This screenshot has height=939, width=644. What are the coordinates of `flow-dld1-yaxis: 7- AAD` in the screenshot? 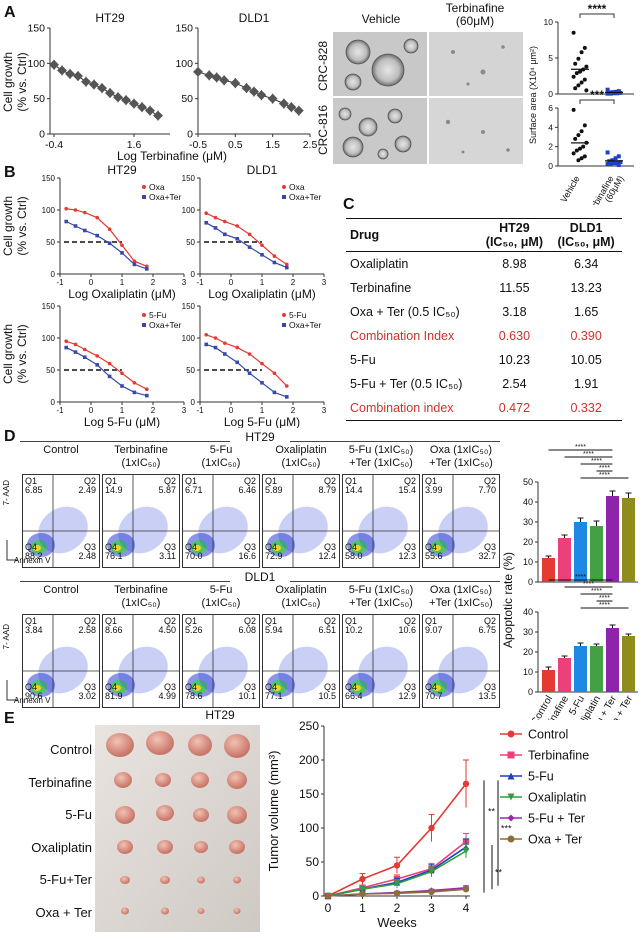 It's located at (6, 637).